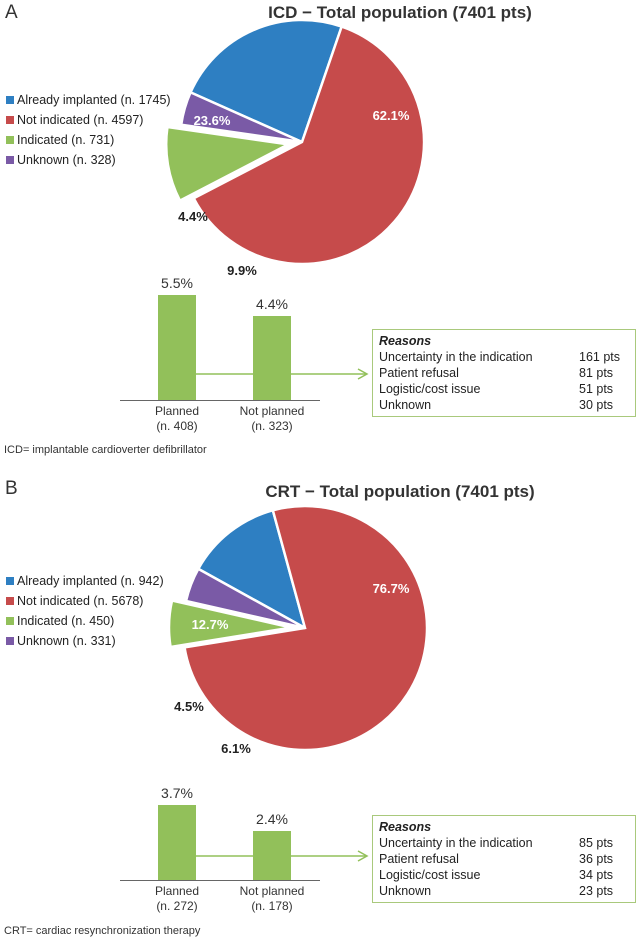  I want to click on slice-label: 23.6%, so click(212, 120).